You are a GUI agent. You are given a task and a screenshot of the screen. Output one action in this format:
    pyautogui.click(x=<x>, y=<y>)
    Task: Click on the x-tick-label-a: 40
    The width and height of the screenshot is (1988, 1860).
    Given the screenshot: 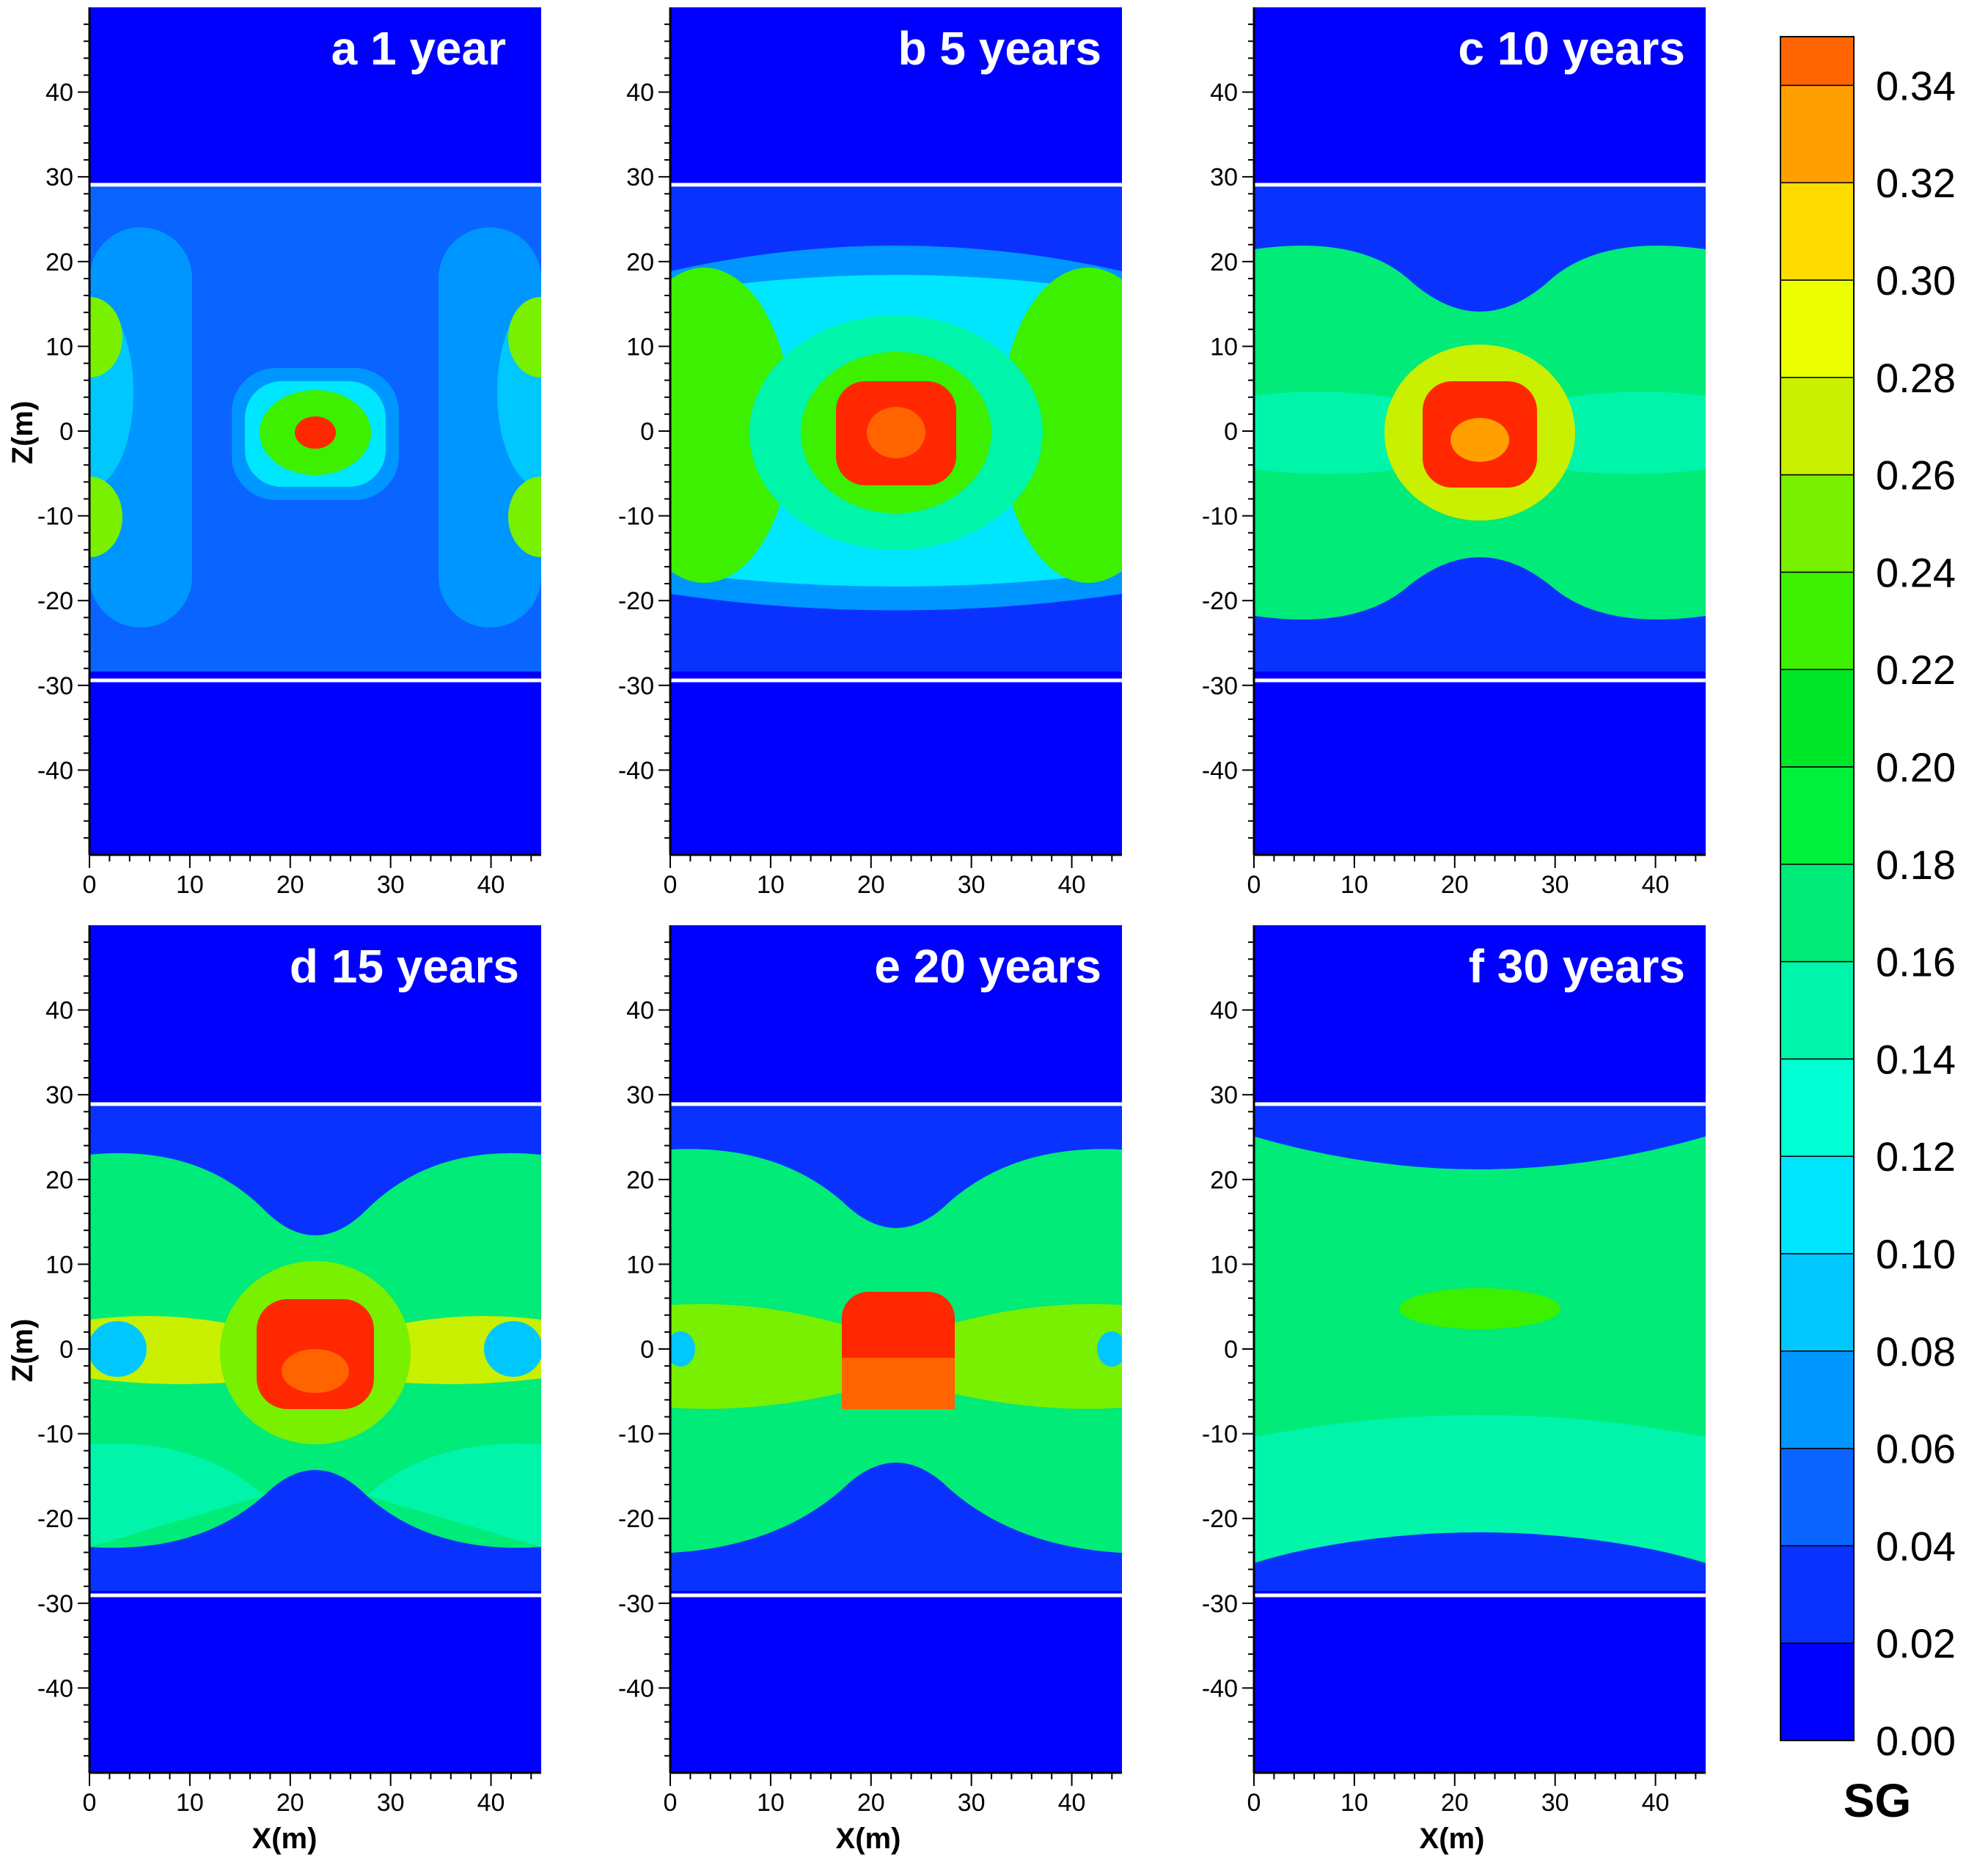 What is the action you would take?
    pyautogui.click(x=491, y=885)
    